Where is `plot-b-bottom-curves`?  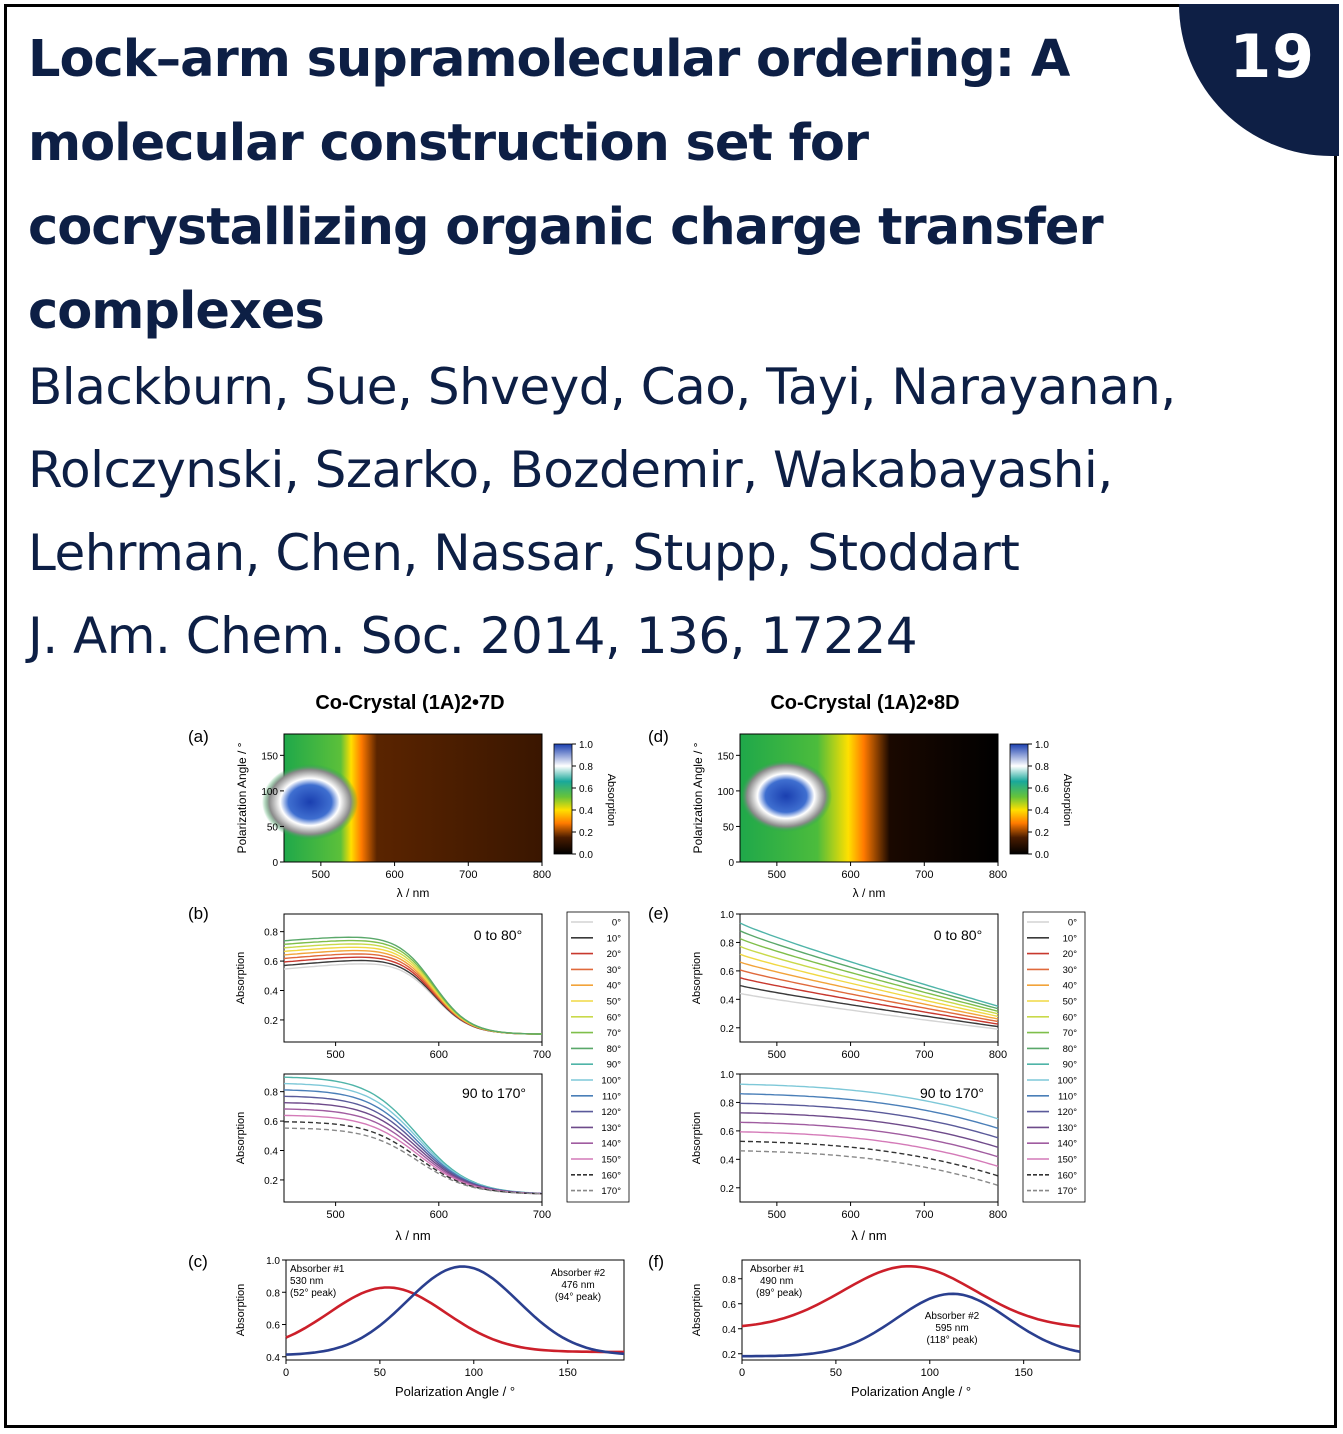
plot-b-bottom-curves is located at coordinates (413, 1135).